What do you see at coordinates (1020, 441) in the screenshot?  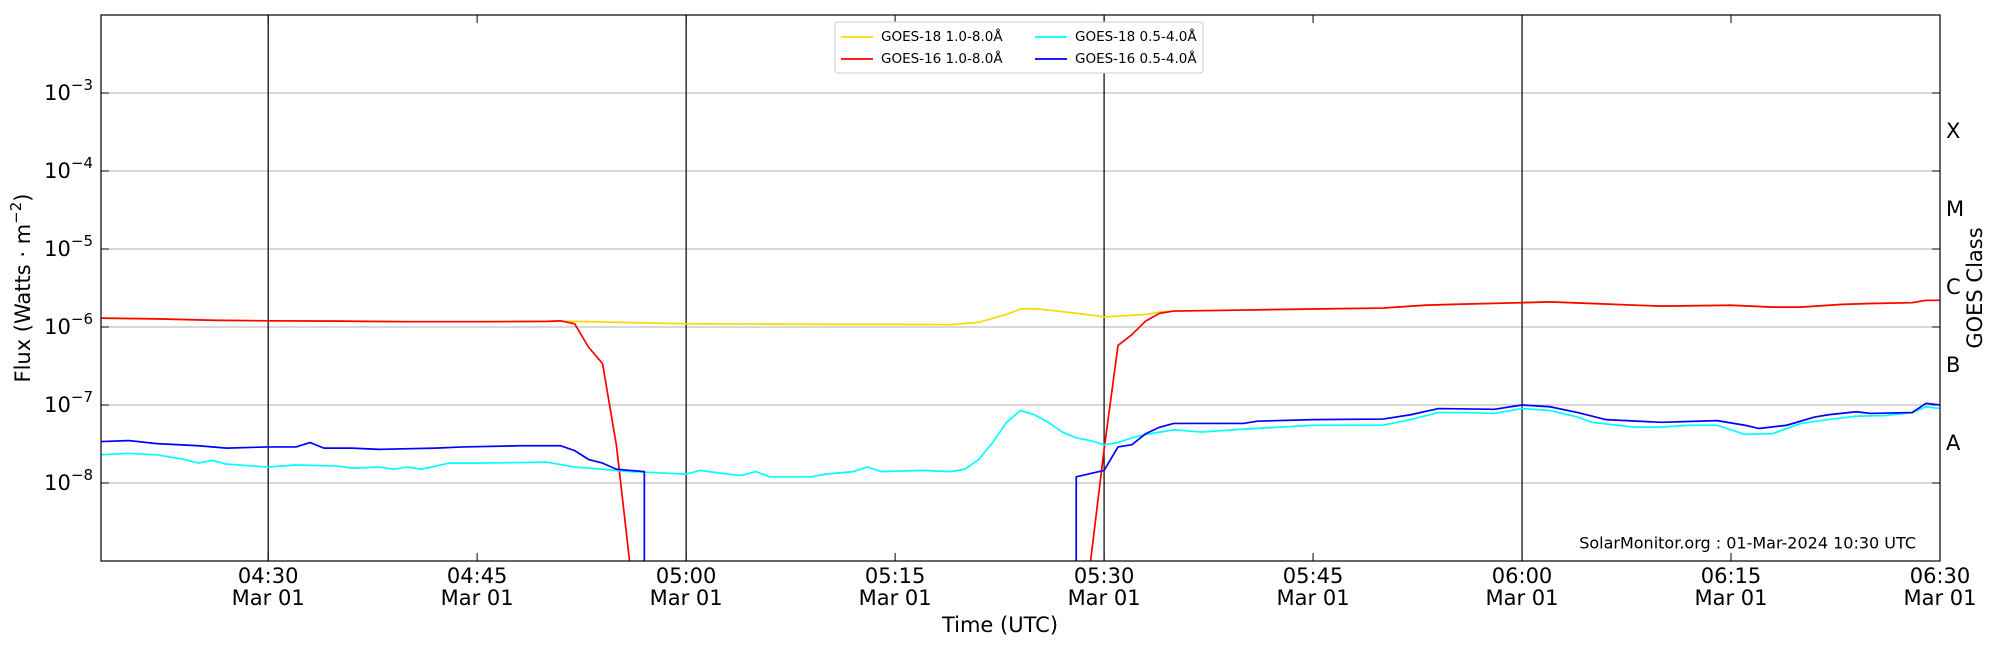 I see `series-line` at bounding box center [1020, 441].